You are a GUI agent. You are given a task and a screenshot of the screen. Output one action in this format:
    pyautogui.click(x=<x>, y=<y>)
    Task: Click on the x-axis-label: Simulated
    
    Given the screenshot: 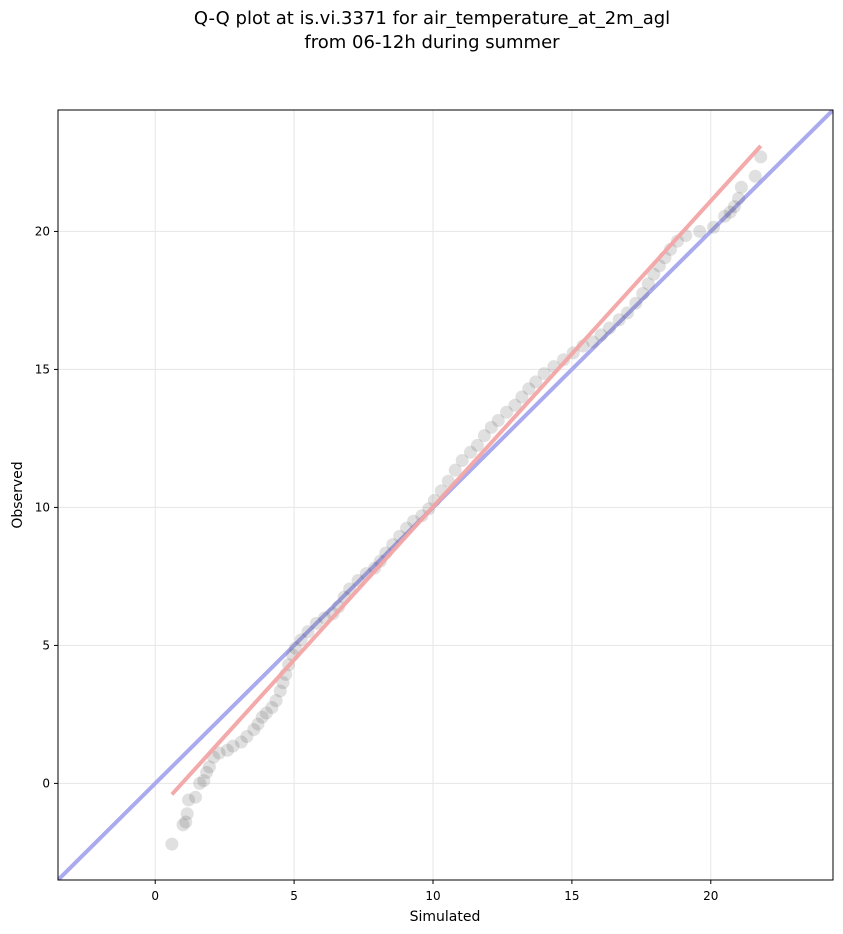 What is the action you would take?
    pyautogui.click(x=445, y=917)
    